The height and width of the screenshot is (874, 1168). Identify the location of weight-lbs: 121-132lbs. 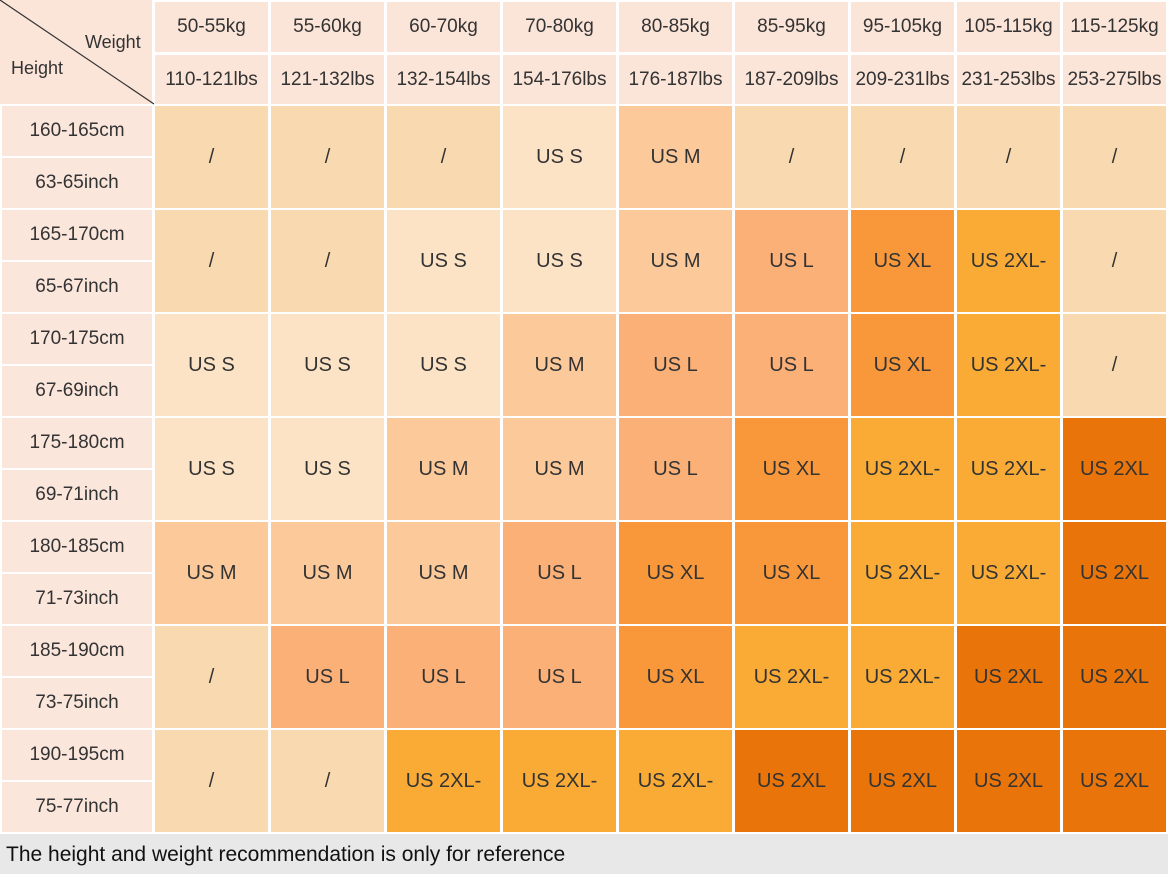
(327, 79).